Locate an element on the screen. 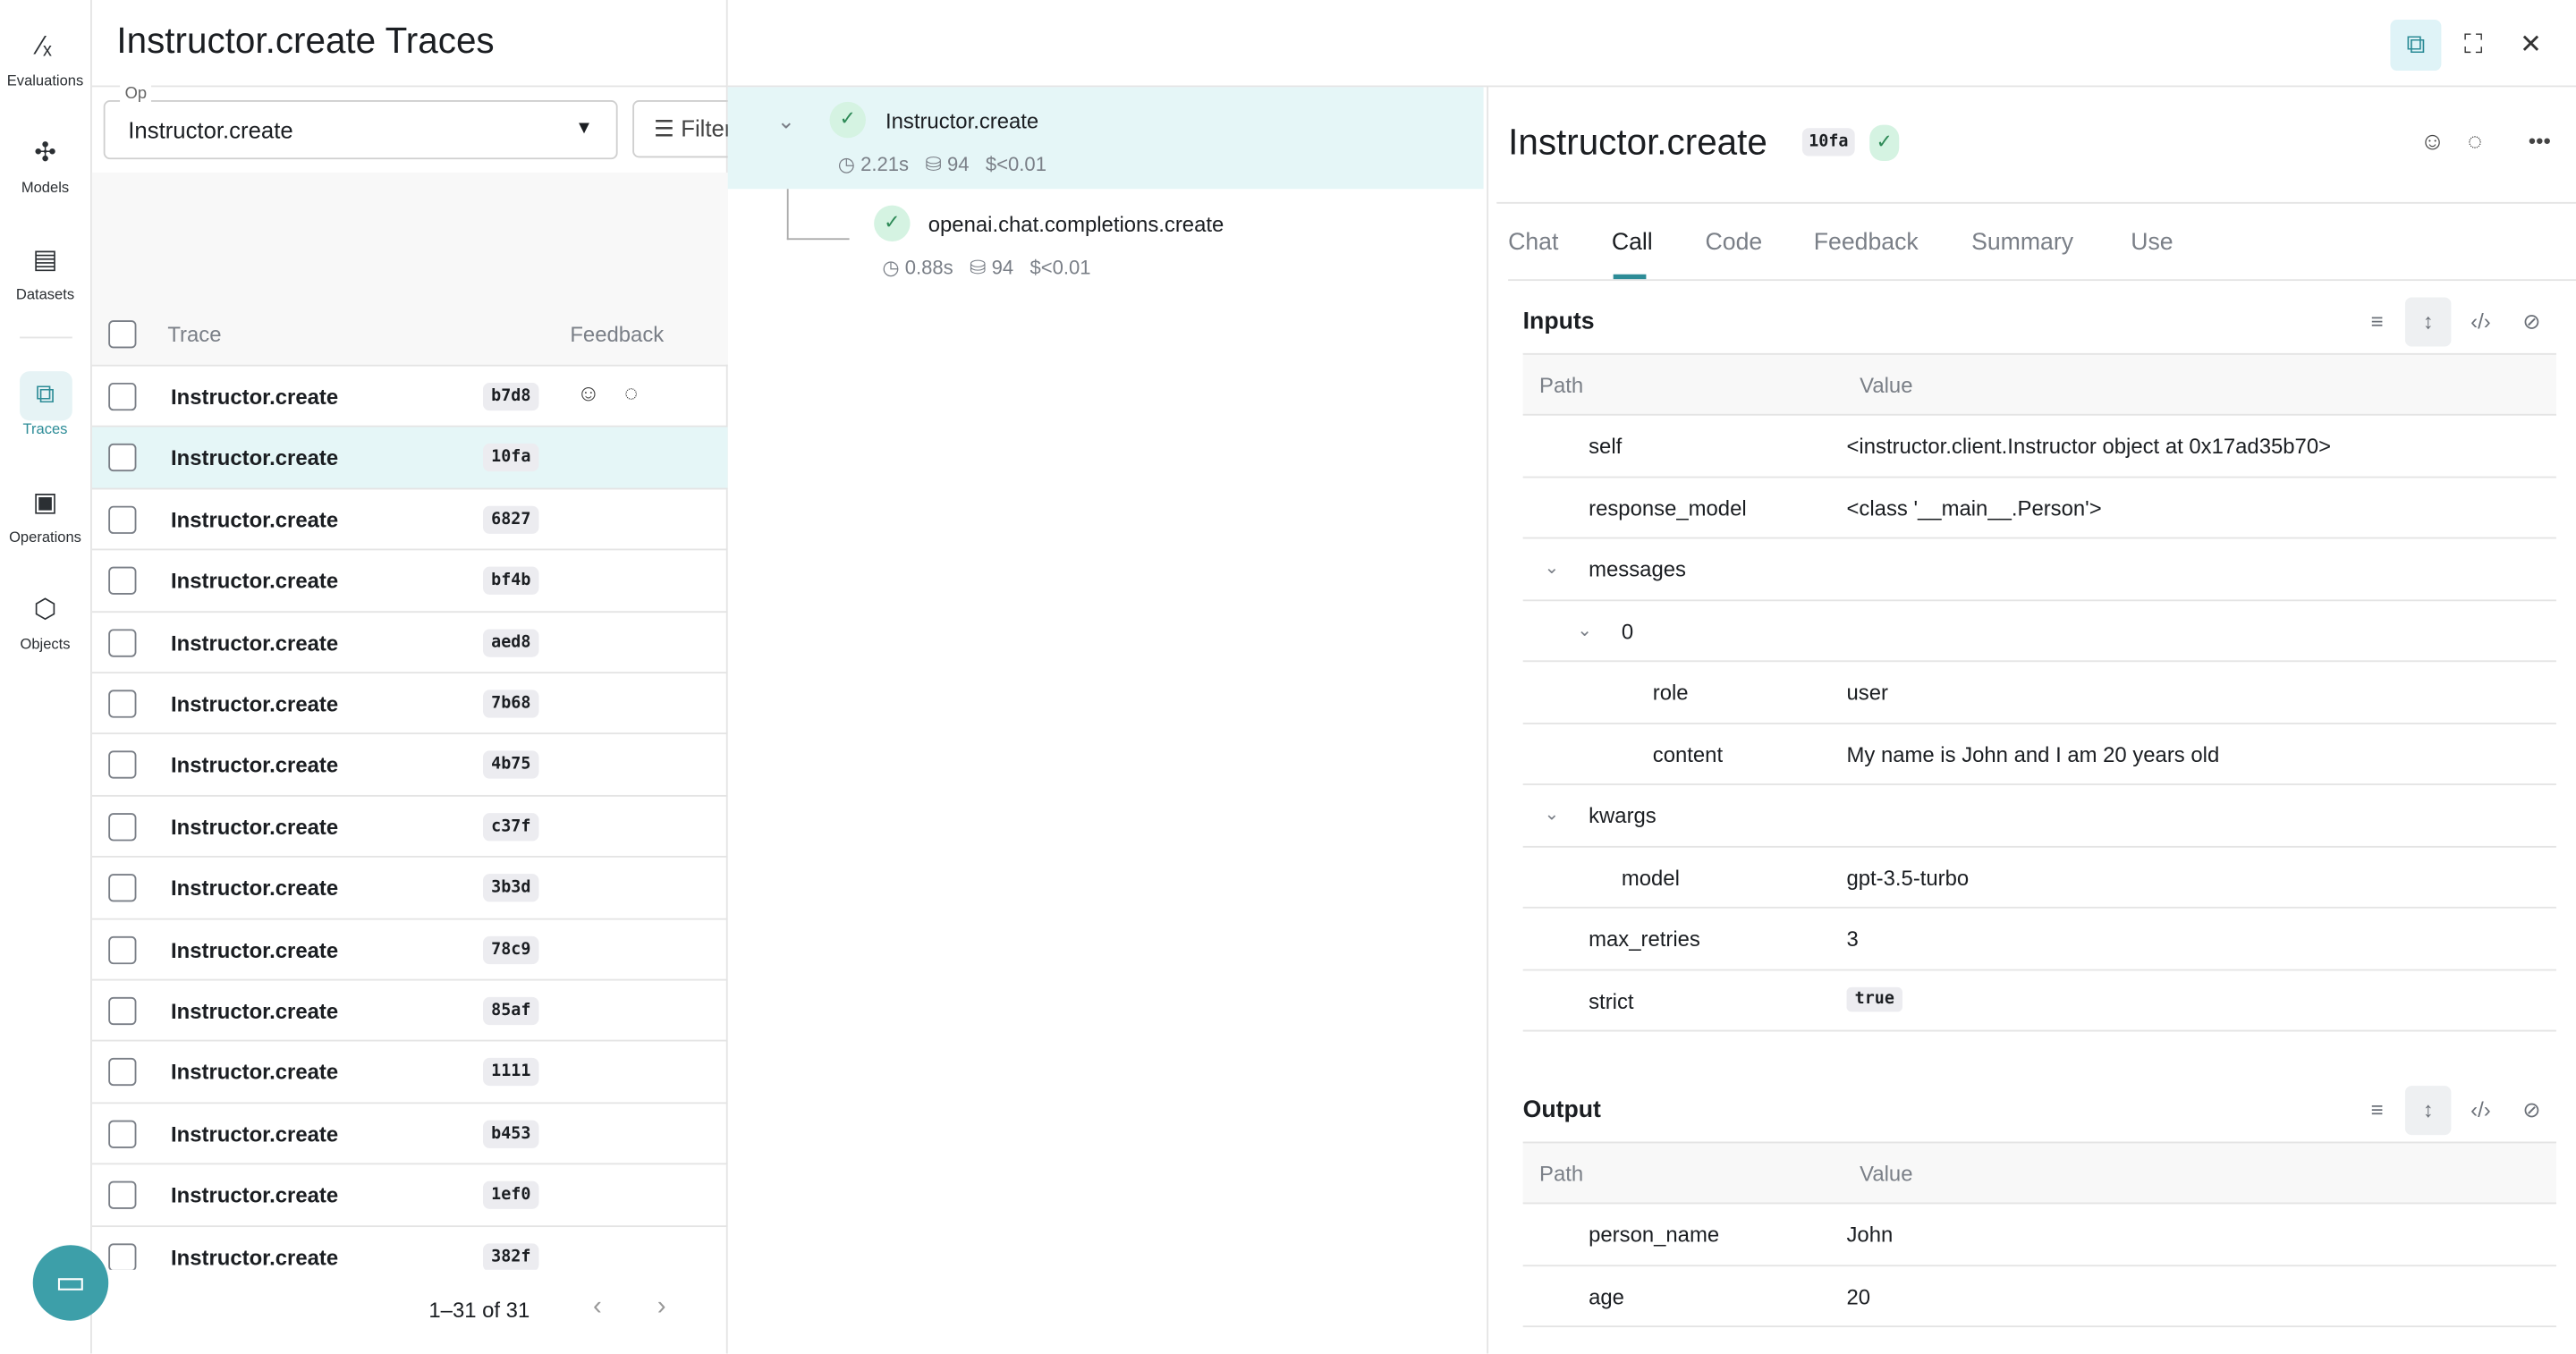  value-cell: John is located at coordinates (1870, 1235).